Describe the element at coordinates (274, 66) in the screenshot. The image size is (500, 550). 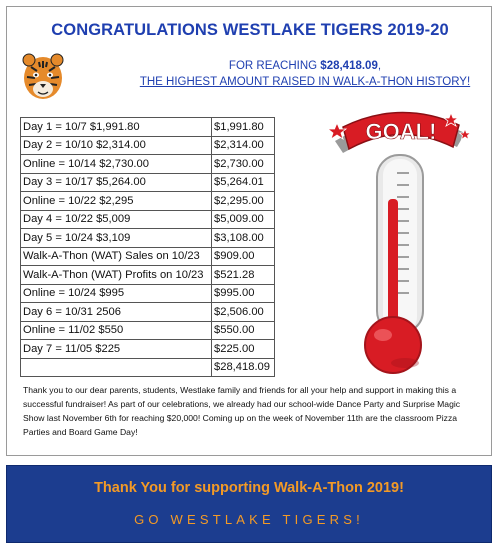
I see `reach-prefix: FOR REACHING` at that location.